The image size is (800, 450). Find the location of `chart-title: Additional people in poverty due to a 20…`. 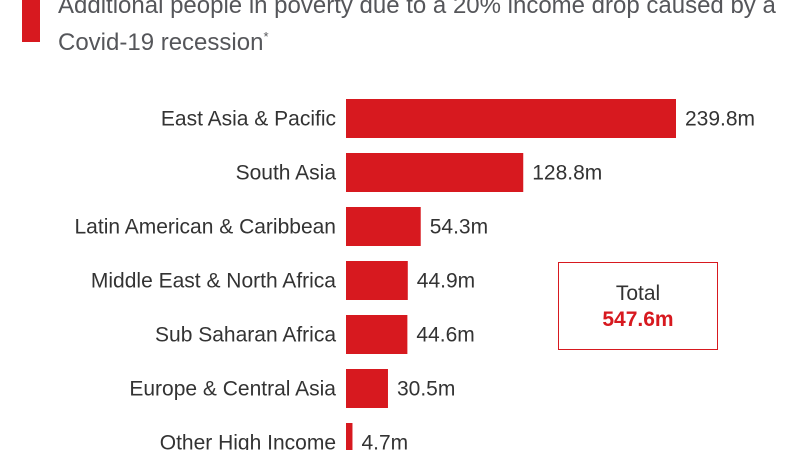

chart-title: Additional people in poverty due to a 20… is located at coordinates (418, 29).